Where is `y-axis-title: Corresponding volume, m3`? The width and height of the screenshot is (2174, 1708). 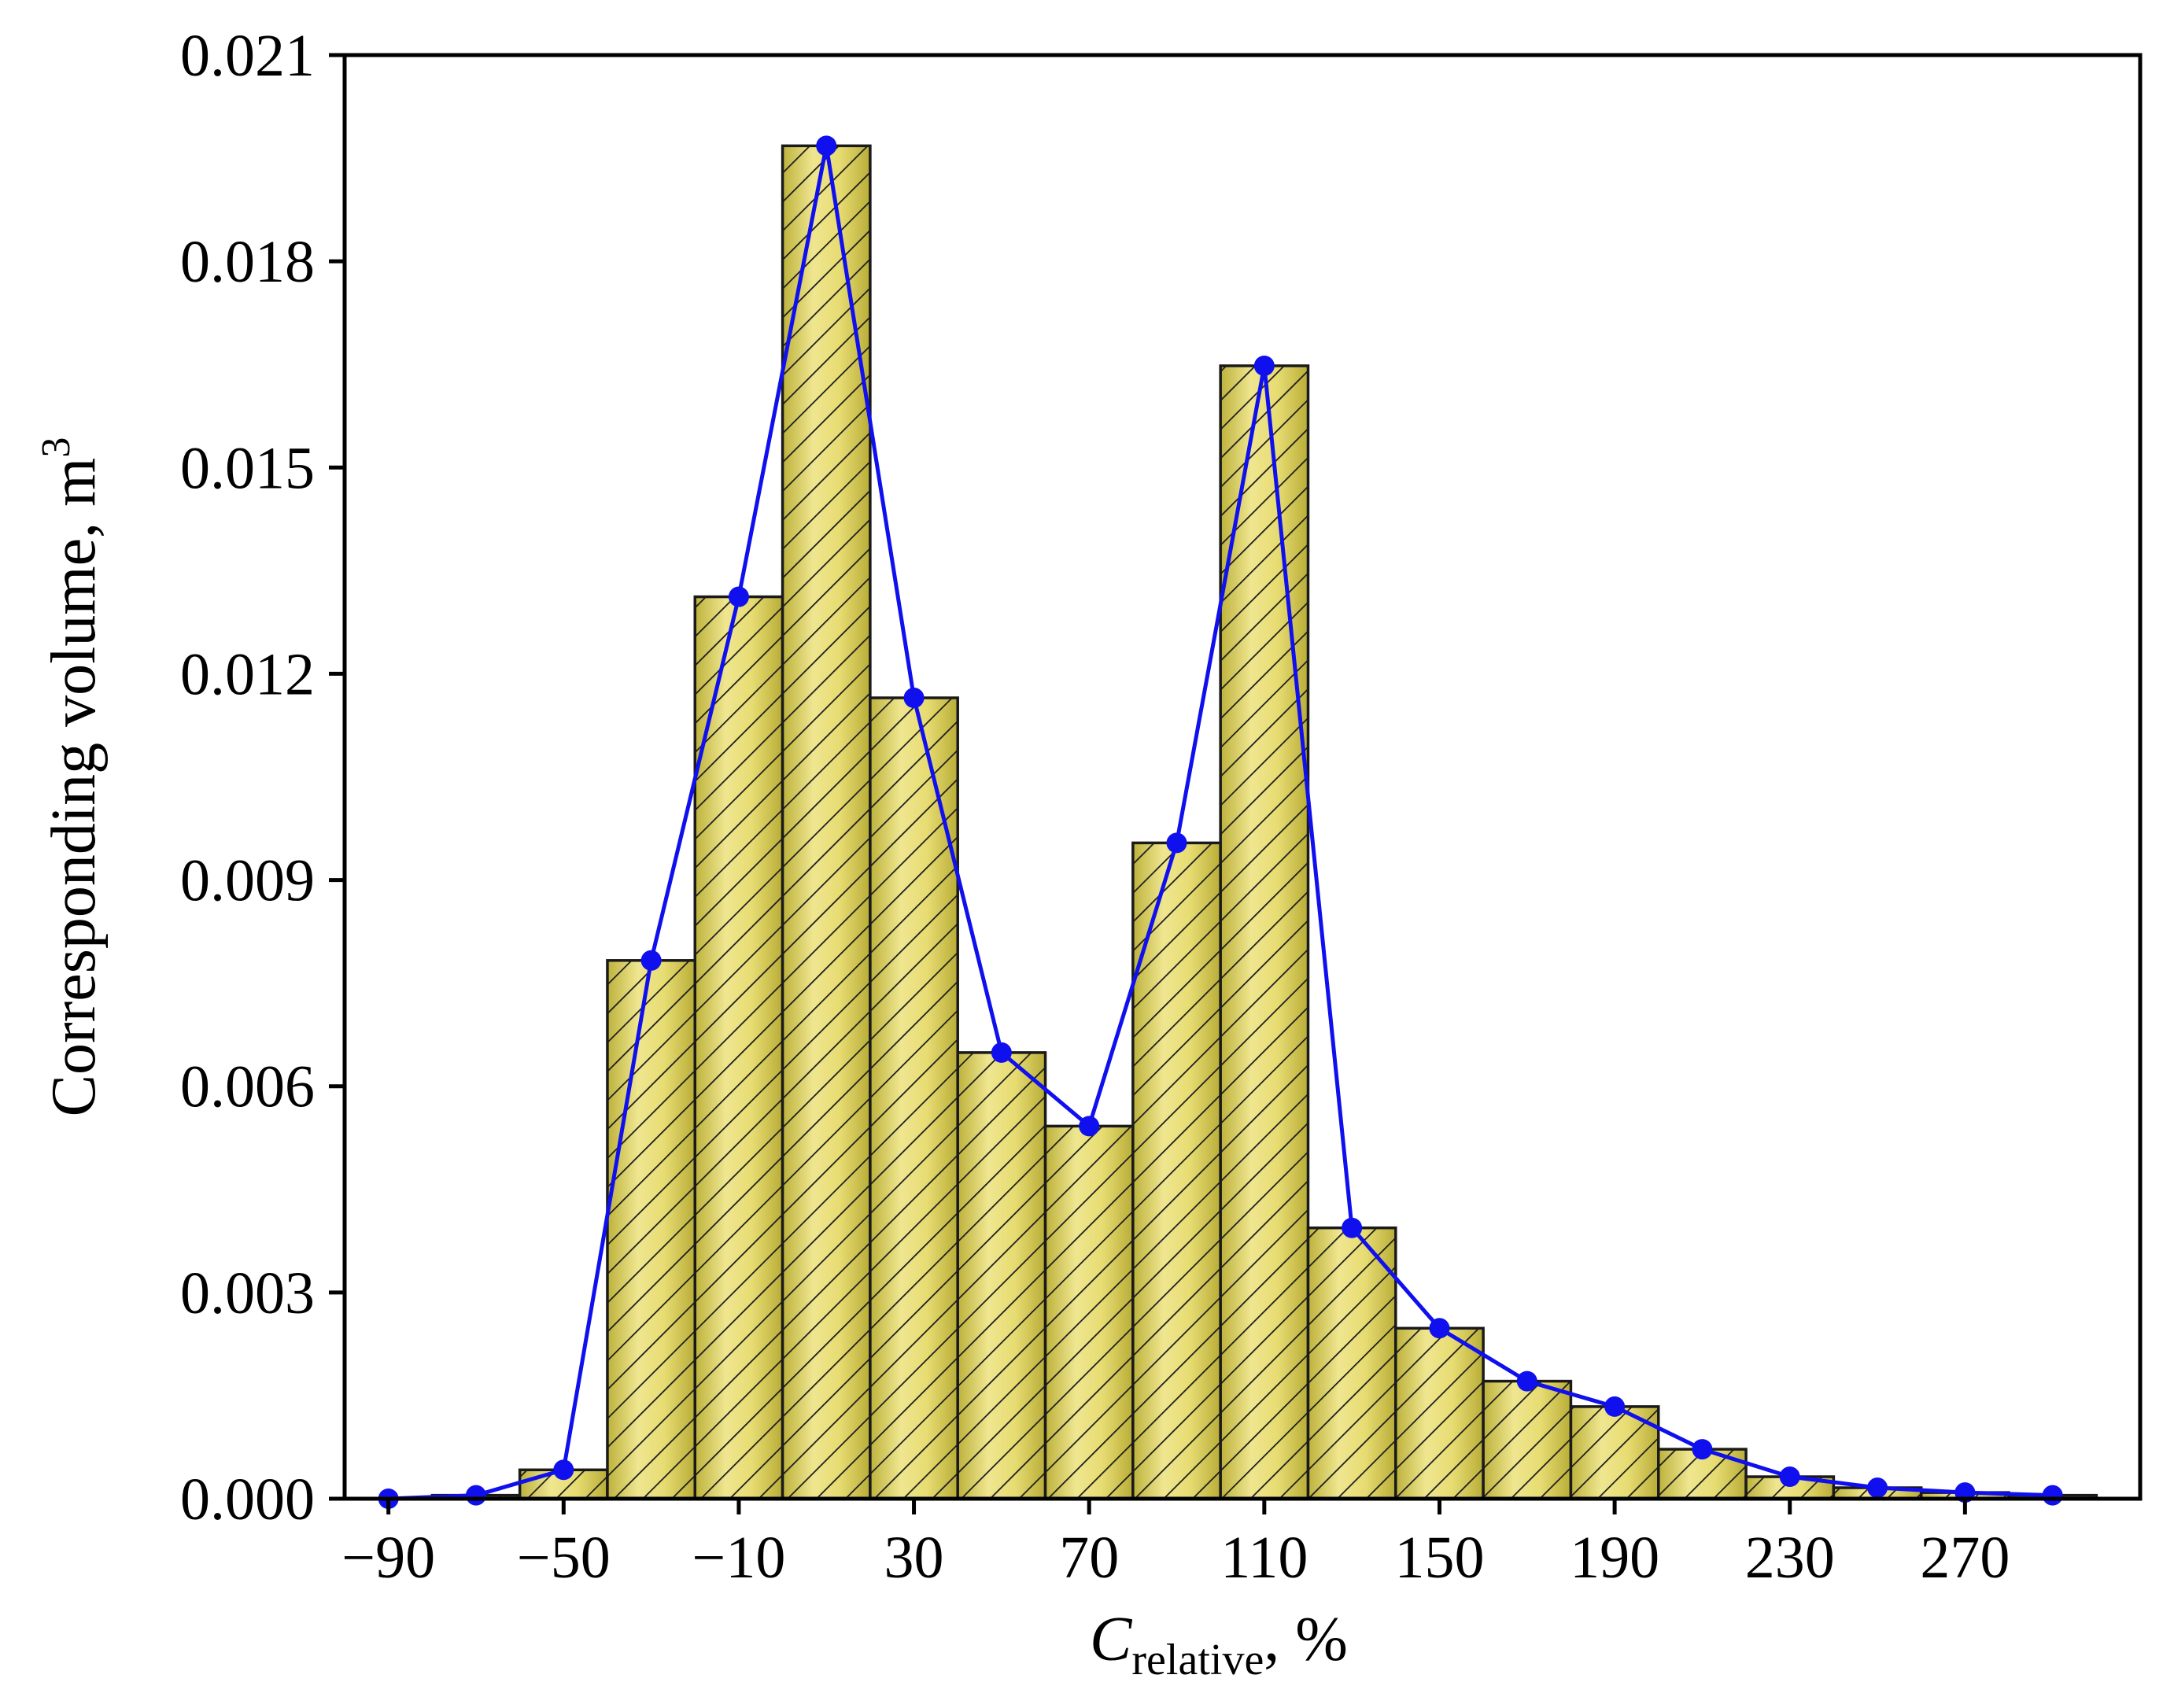 y-axis-title: Corresponding volume, m3 is located at coordinates (71, 777).